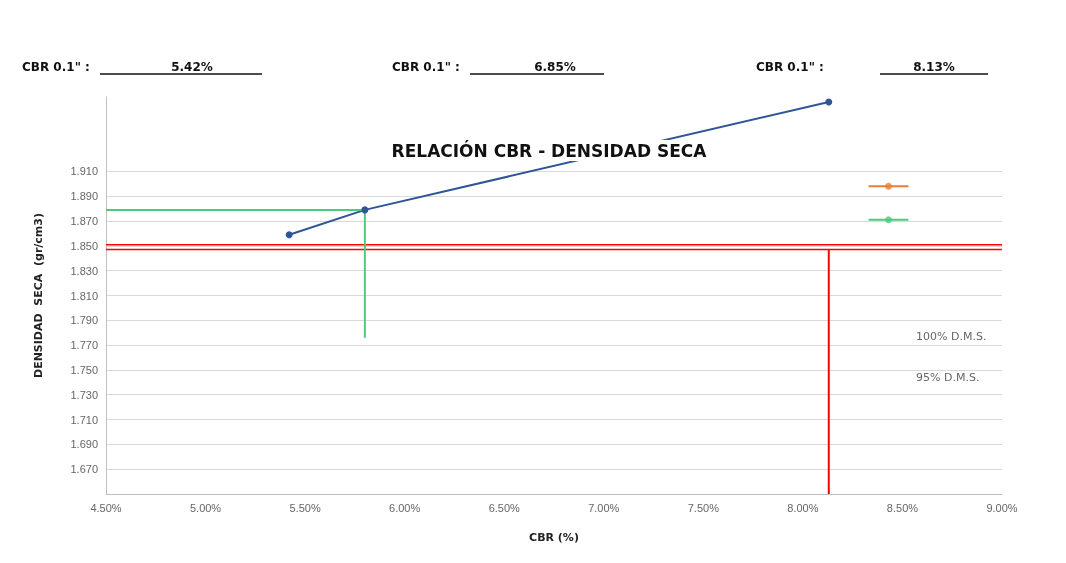 This screenshot has height=563, width=1066. I want to click on y-axis-title: DENSIDAD SECA (gr/cm3), so click(38, 295).